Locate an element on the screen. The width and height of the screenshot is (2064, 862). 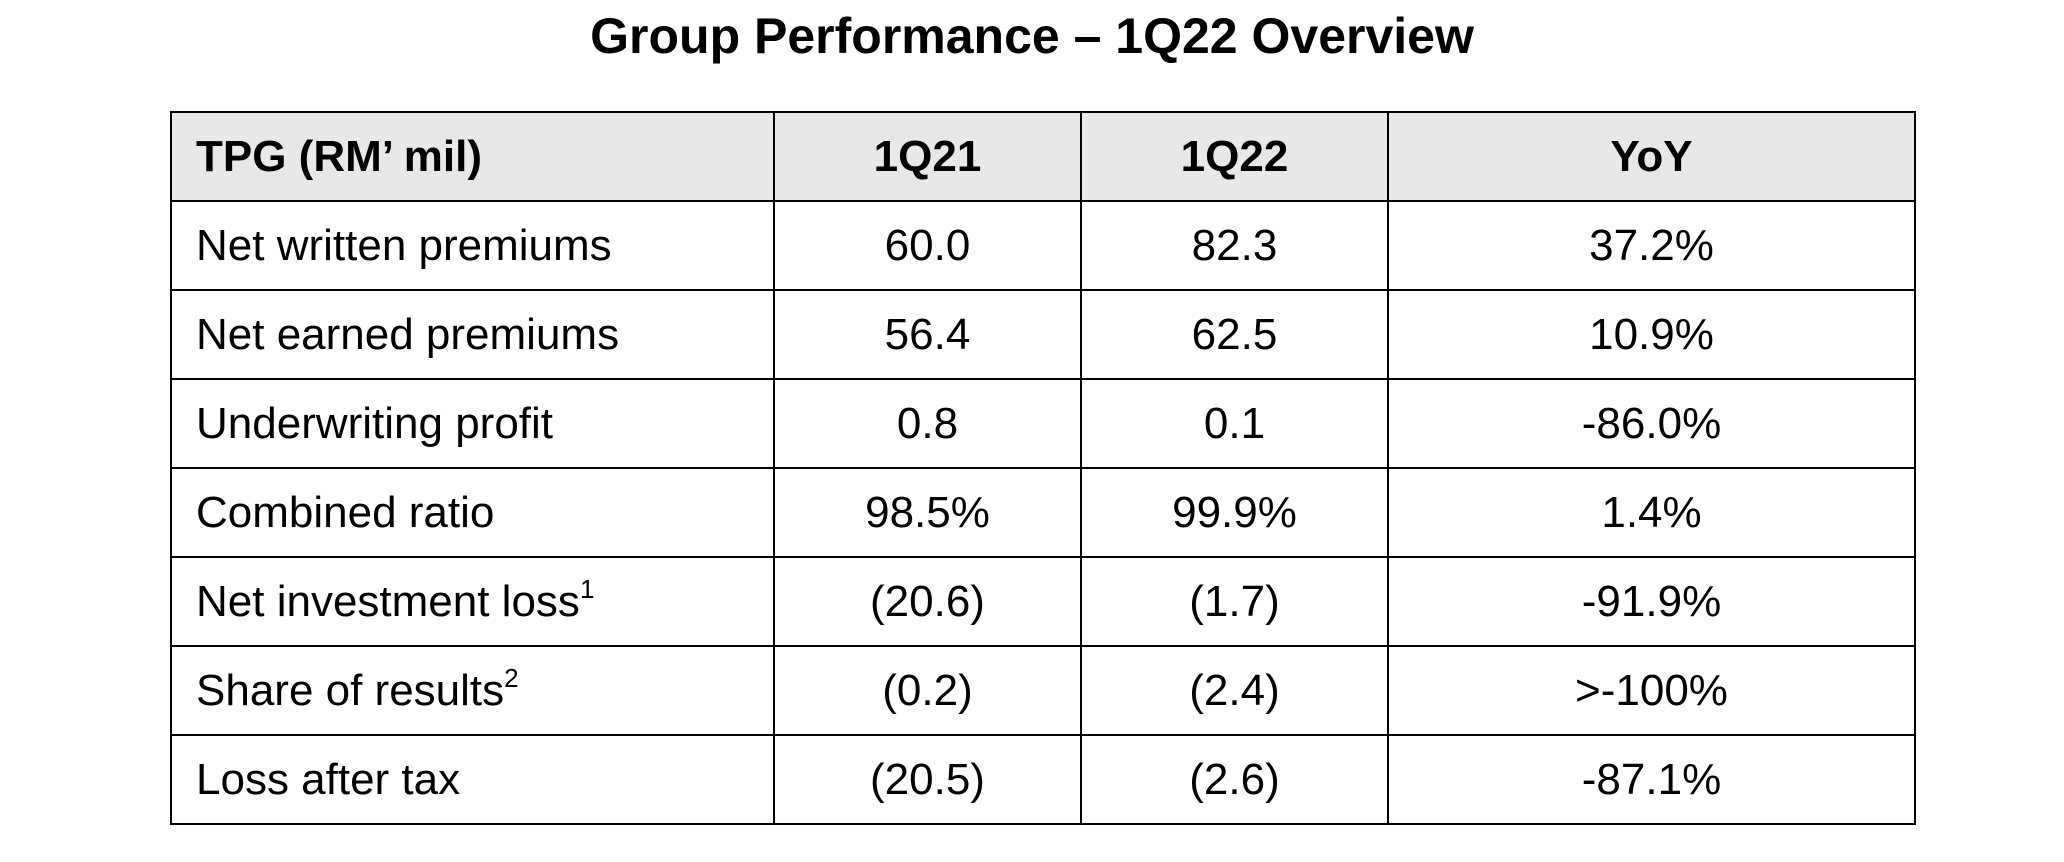
row-label: Combined ratio is located at coordinates (472, 512).